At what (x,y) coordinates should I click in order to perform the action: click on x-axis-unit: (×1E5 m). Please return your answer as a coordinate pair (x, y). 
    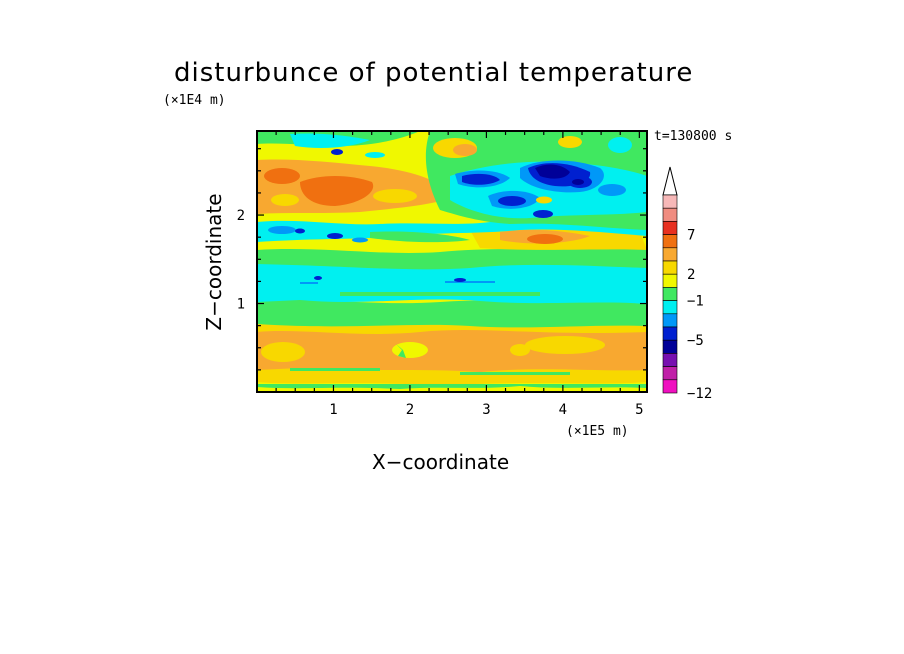
    Looking at the image, I should click on (597, 431).